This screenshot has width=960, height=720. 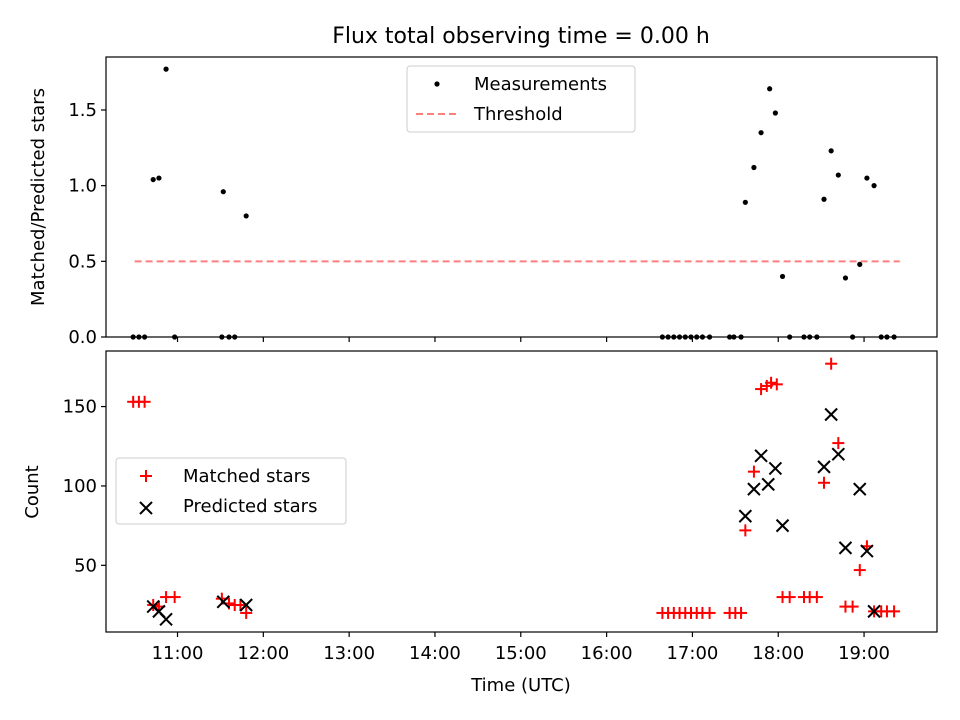 What do you see at coordinates (80, 486) in the screenshot?
I see `bottom-y-tick-label: 100` at bounding box center [80, 486].